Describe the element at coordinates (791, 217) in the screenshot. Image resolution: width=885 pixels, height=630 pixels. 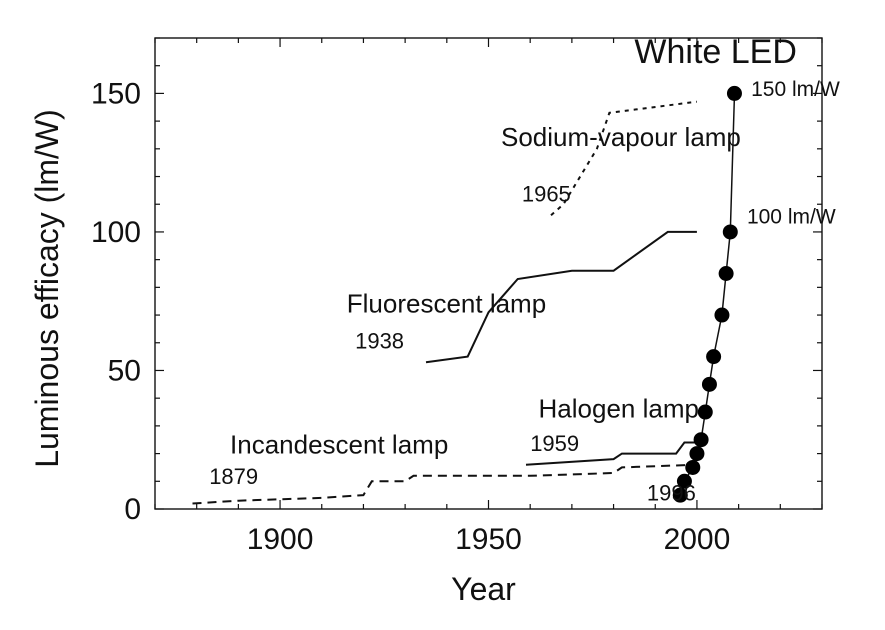
I see `annotation-label: 100 lm/W` at that location.